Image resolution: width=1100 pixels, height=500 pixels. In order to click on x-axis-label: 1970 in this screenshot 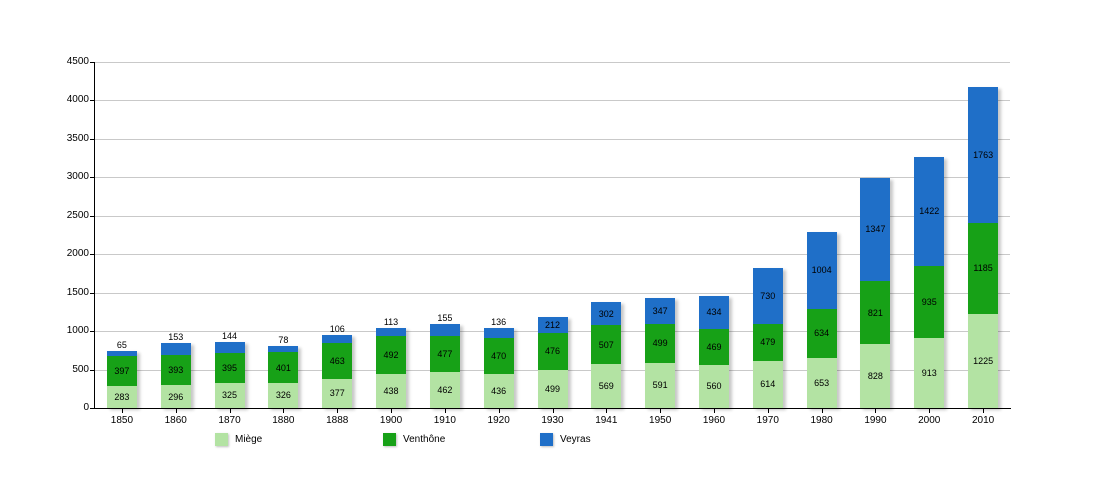, I will do `click(767, 420)`.